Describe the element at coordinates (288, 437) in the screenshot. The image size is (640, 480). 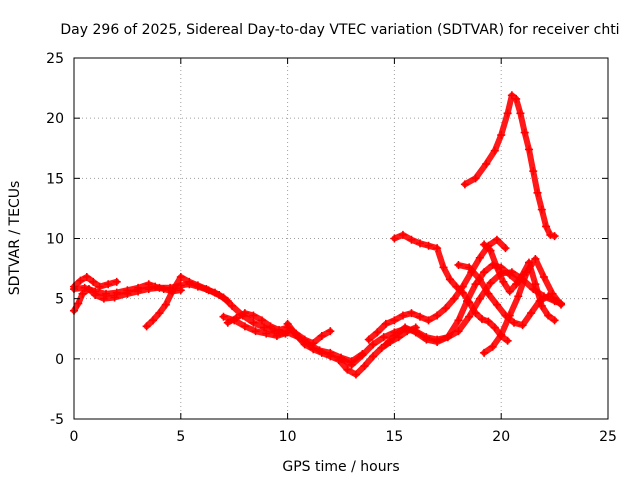
I see `x-tick-label: 10` at that location.